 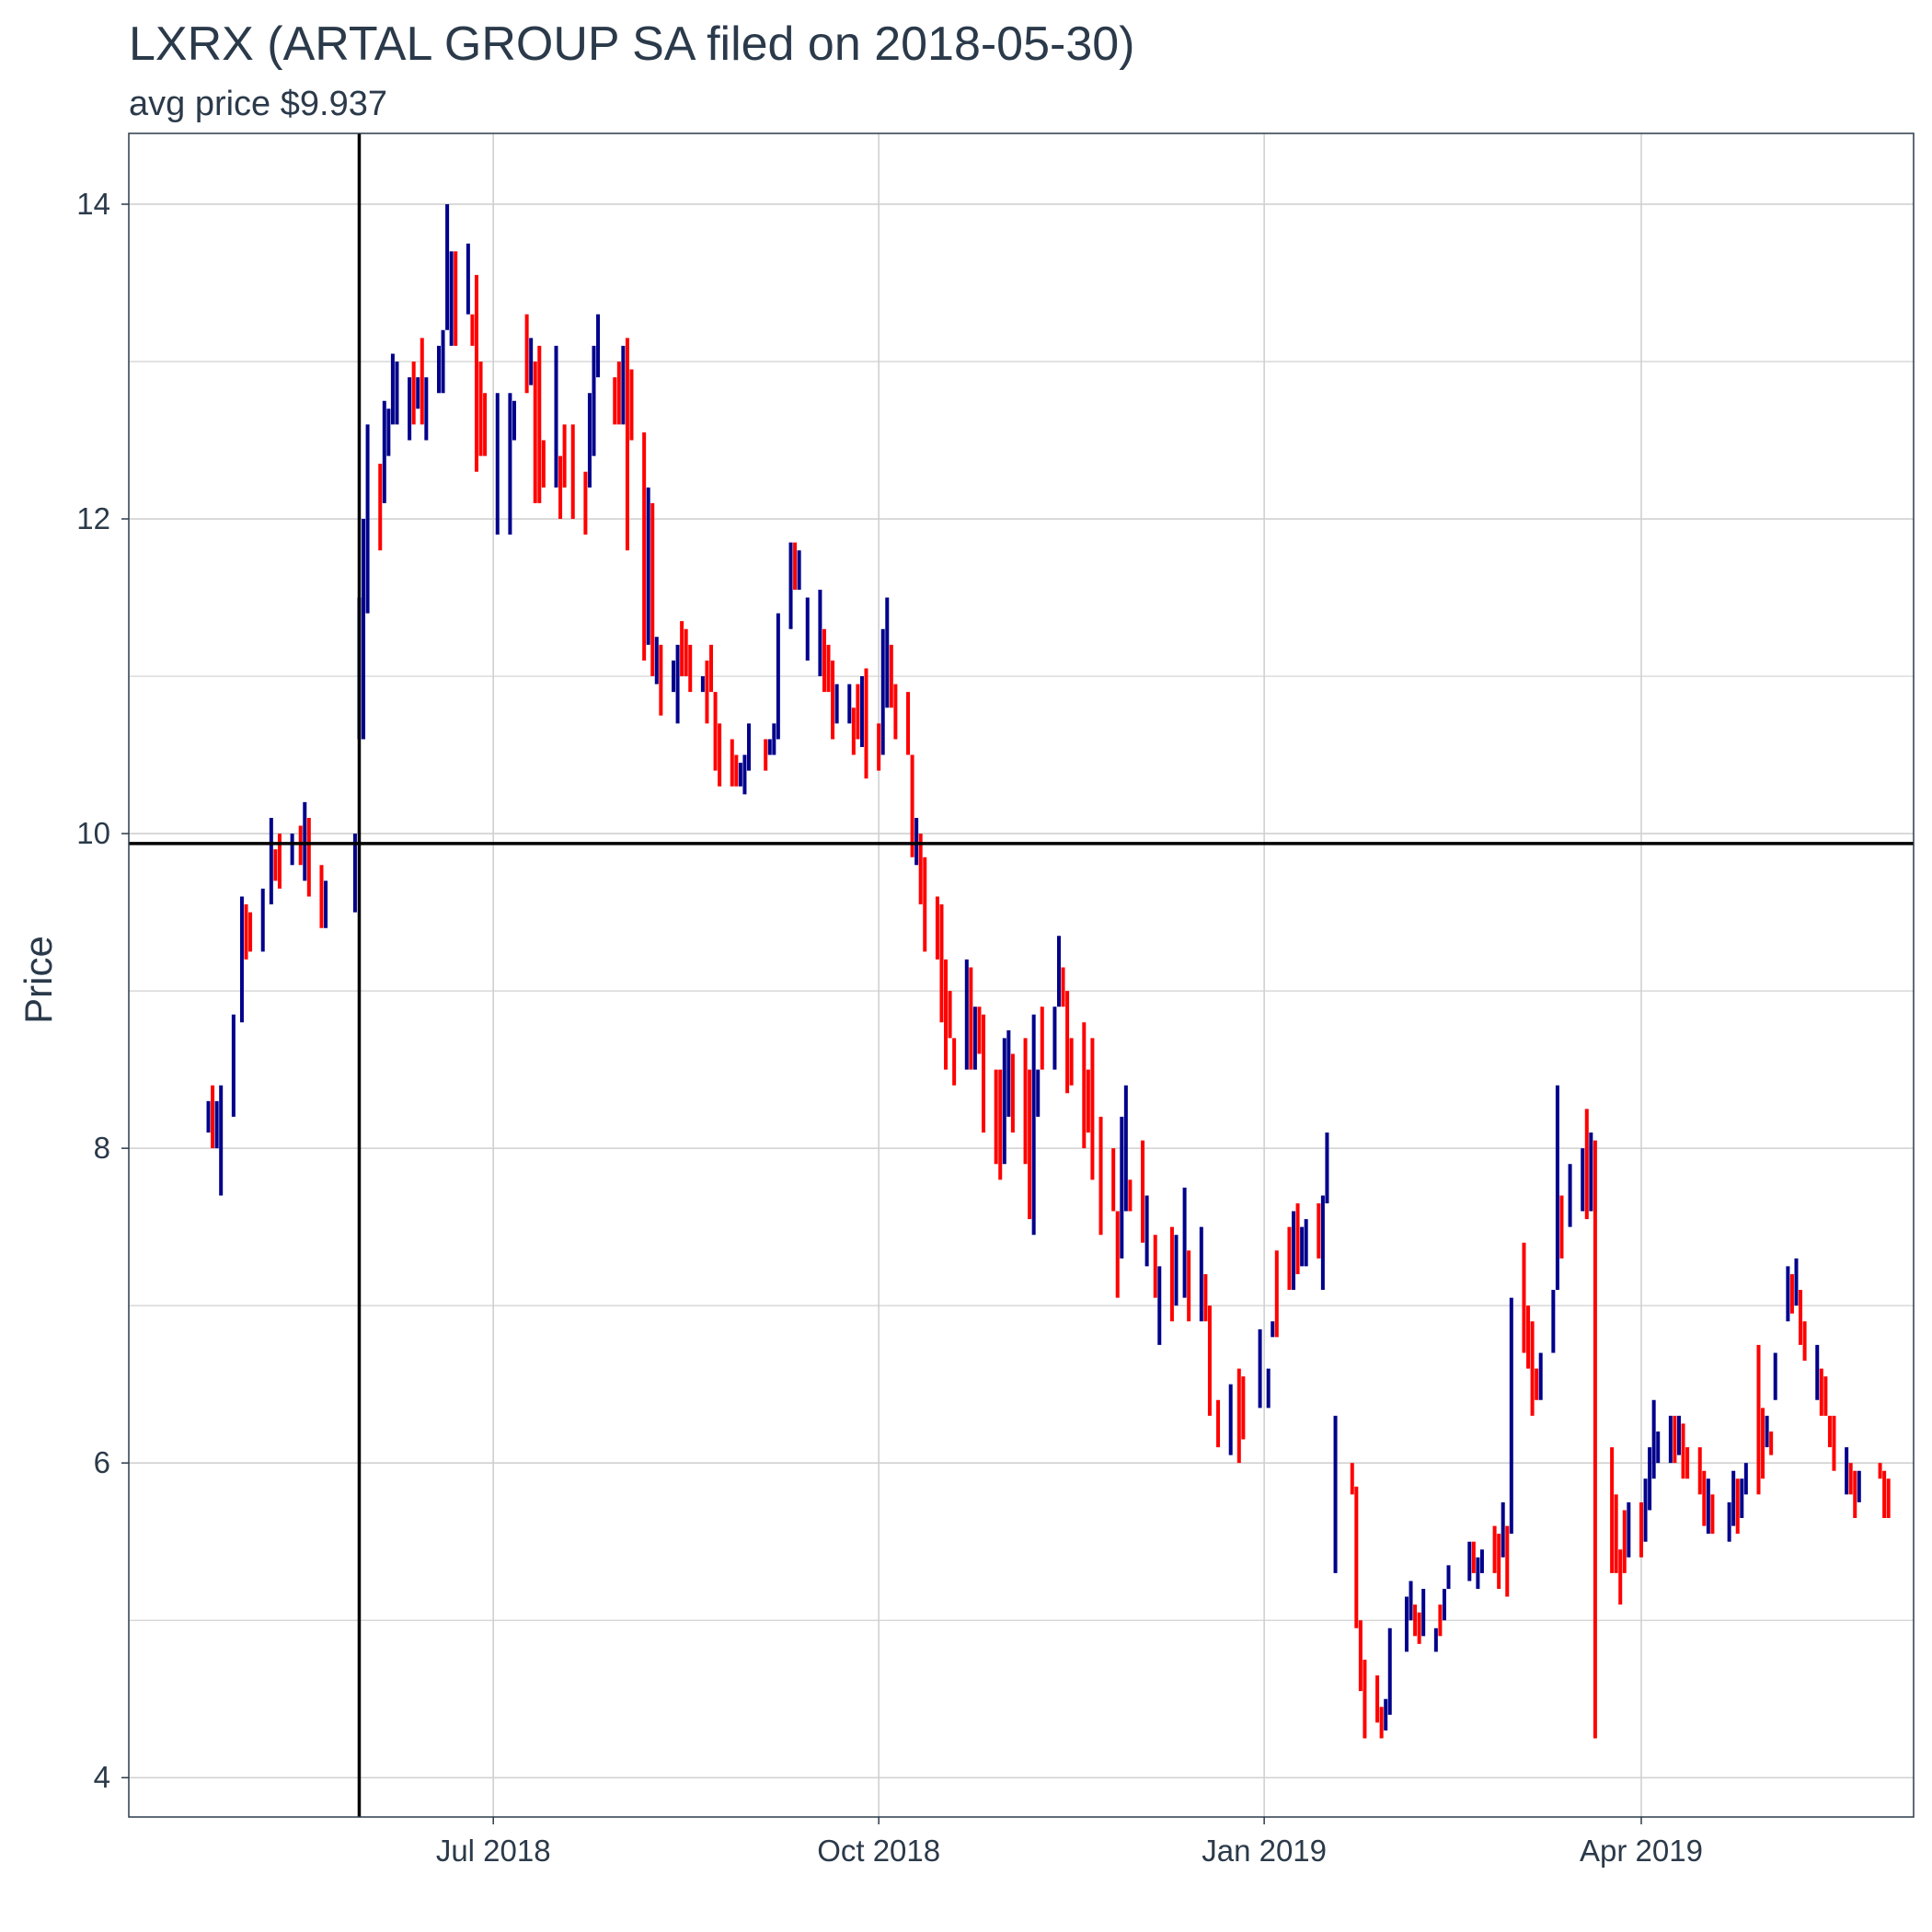 I want to click on y-tick-label: 6, so click(x=102, y=1462).